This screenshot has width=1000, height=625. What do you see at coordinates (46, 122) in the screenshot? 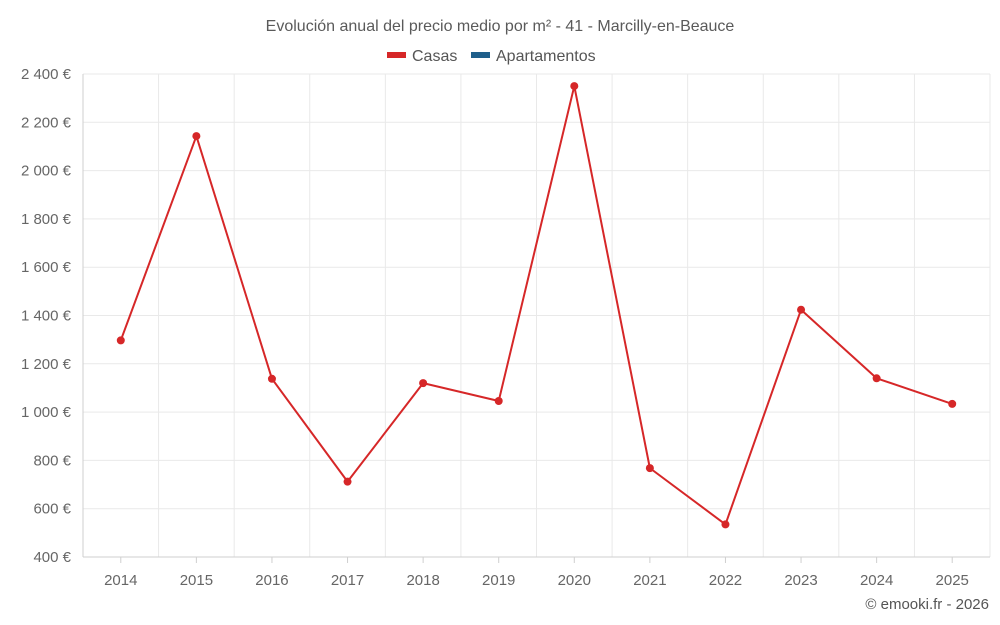
I see `y-tick-label: 2 200 €` at bounding box center [46, 122].